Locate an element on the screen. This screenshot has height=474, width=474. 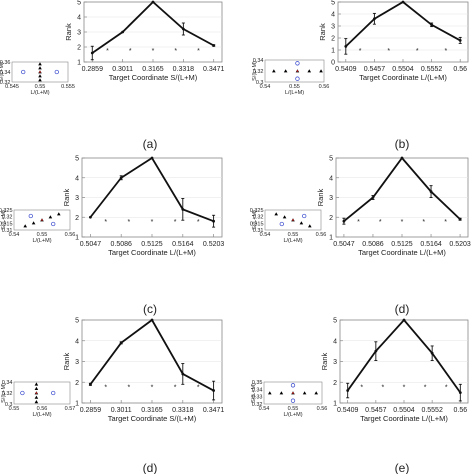
x-tick-label: 0.5504 is located at coordinates (403, 69).